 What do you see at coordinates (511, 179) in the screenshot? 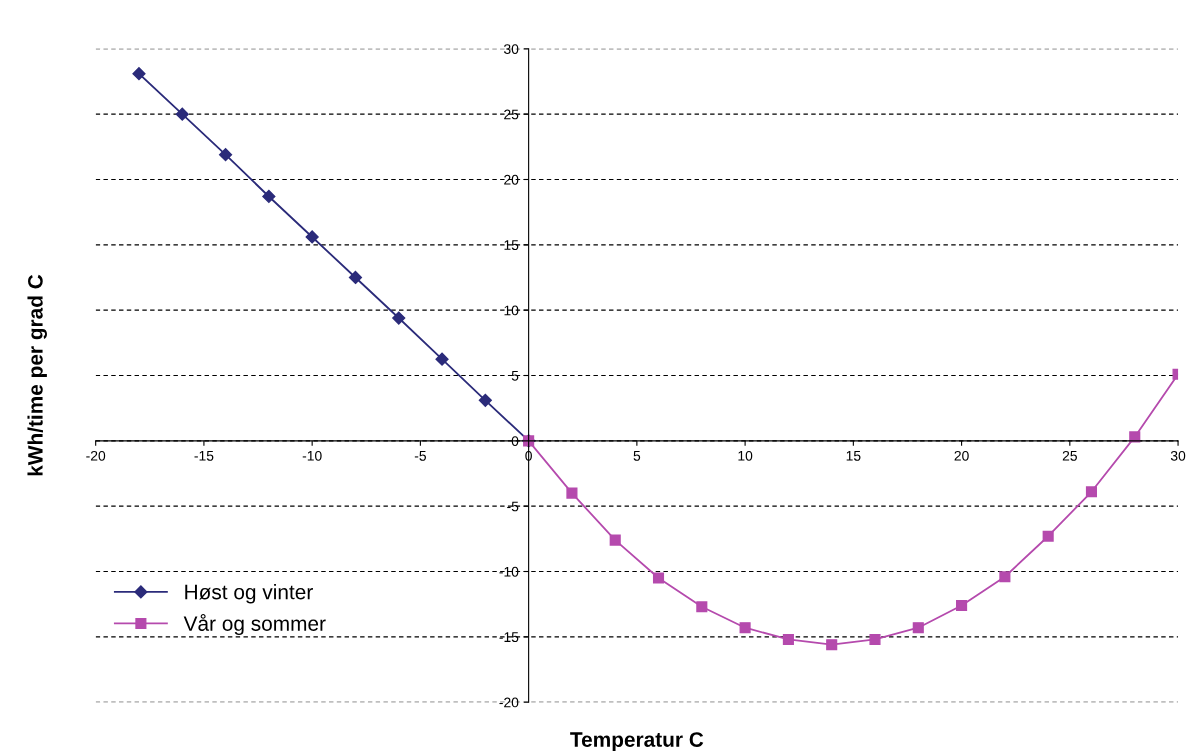
I see `y-tick-label: 20` at bounding box center [511, 179].